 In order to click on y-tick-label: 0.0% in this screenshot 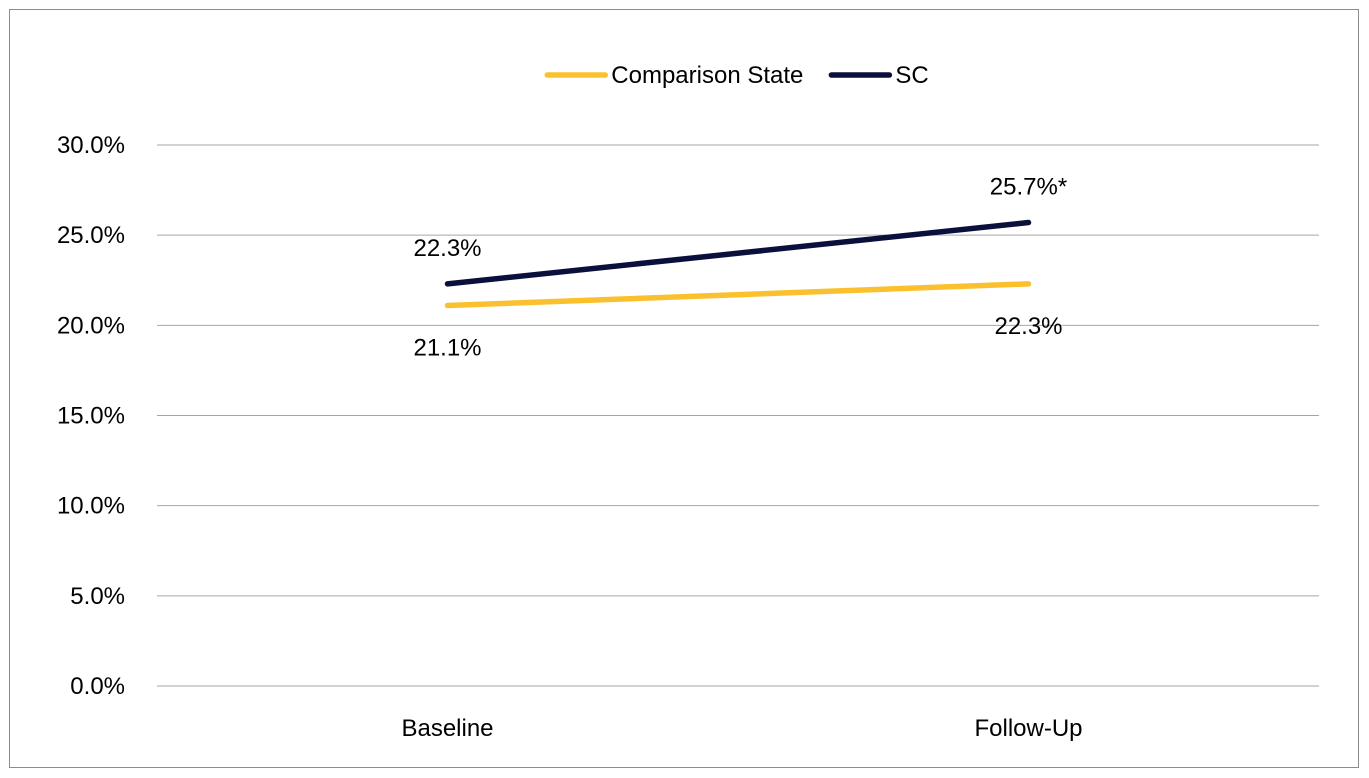, I will do `click(97, 686)`.